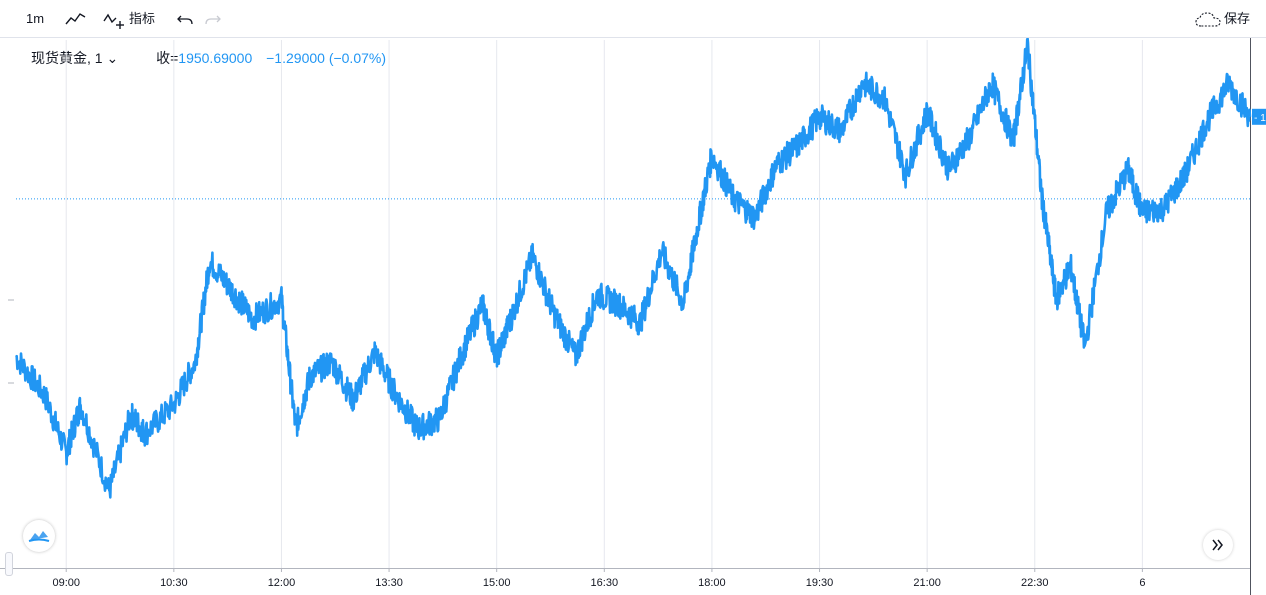  What do you see at coordinates (326, 58) in the screenshot?
I see `change-value: −1.29000 (−0.07%)` at bounding box center [326, 58].